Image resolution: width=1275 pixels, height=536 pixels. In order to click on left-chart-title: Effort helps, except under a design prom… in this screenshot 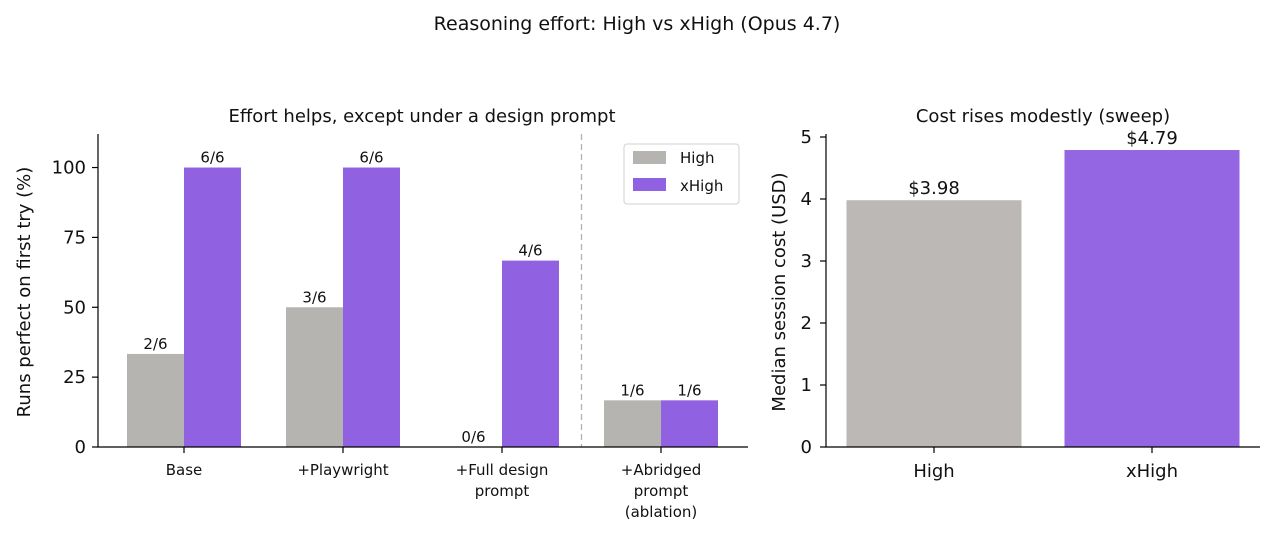, I will do `click(421, 116)`.